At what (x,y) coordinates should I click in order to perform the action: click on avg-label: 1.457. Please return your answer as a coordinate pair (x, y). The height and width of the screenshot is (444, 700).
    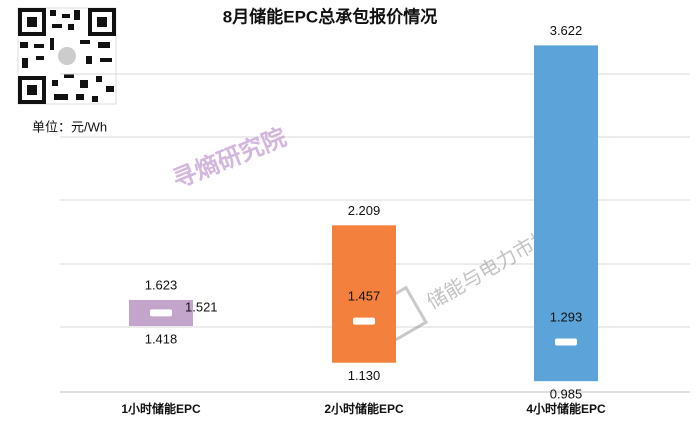
    Looking at the image, I should click on (364, 296).